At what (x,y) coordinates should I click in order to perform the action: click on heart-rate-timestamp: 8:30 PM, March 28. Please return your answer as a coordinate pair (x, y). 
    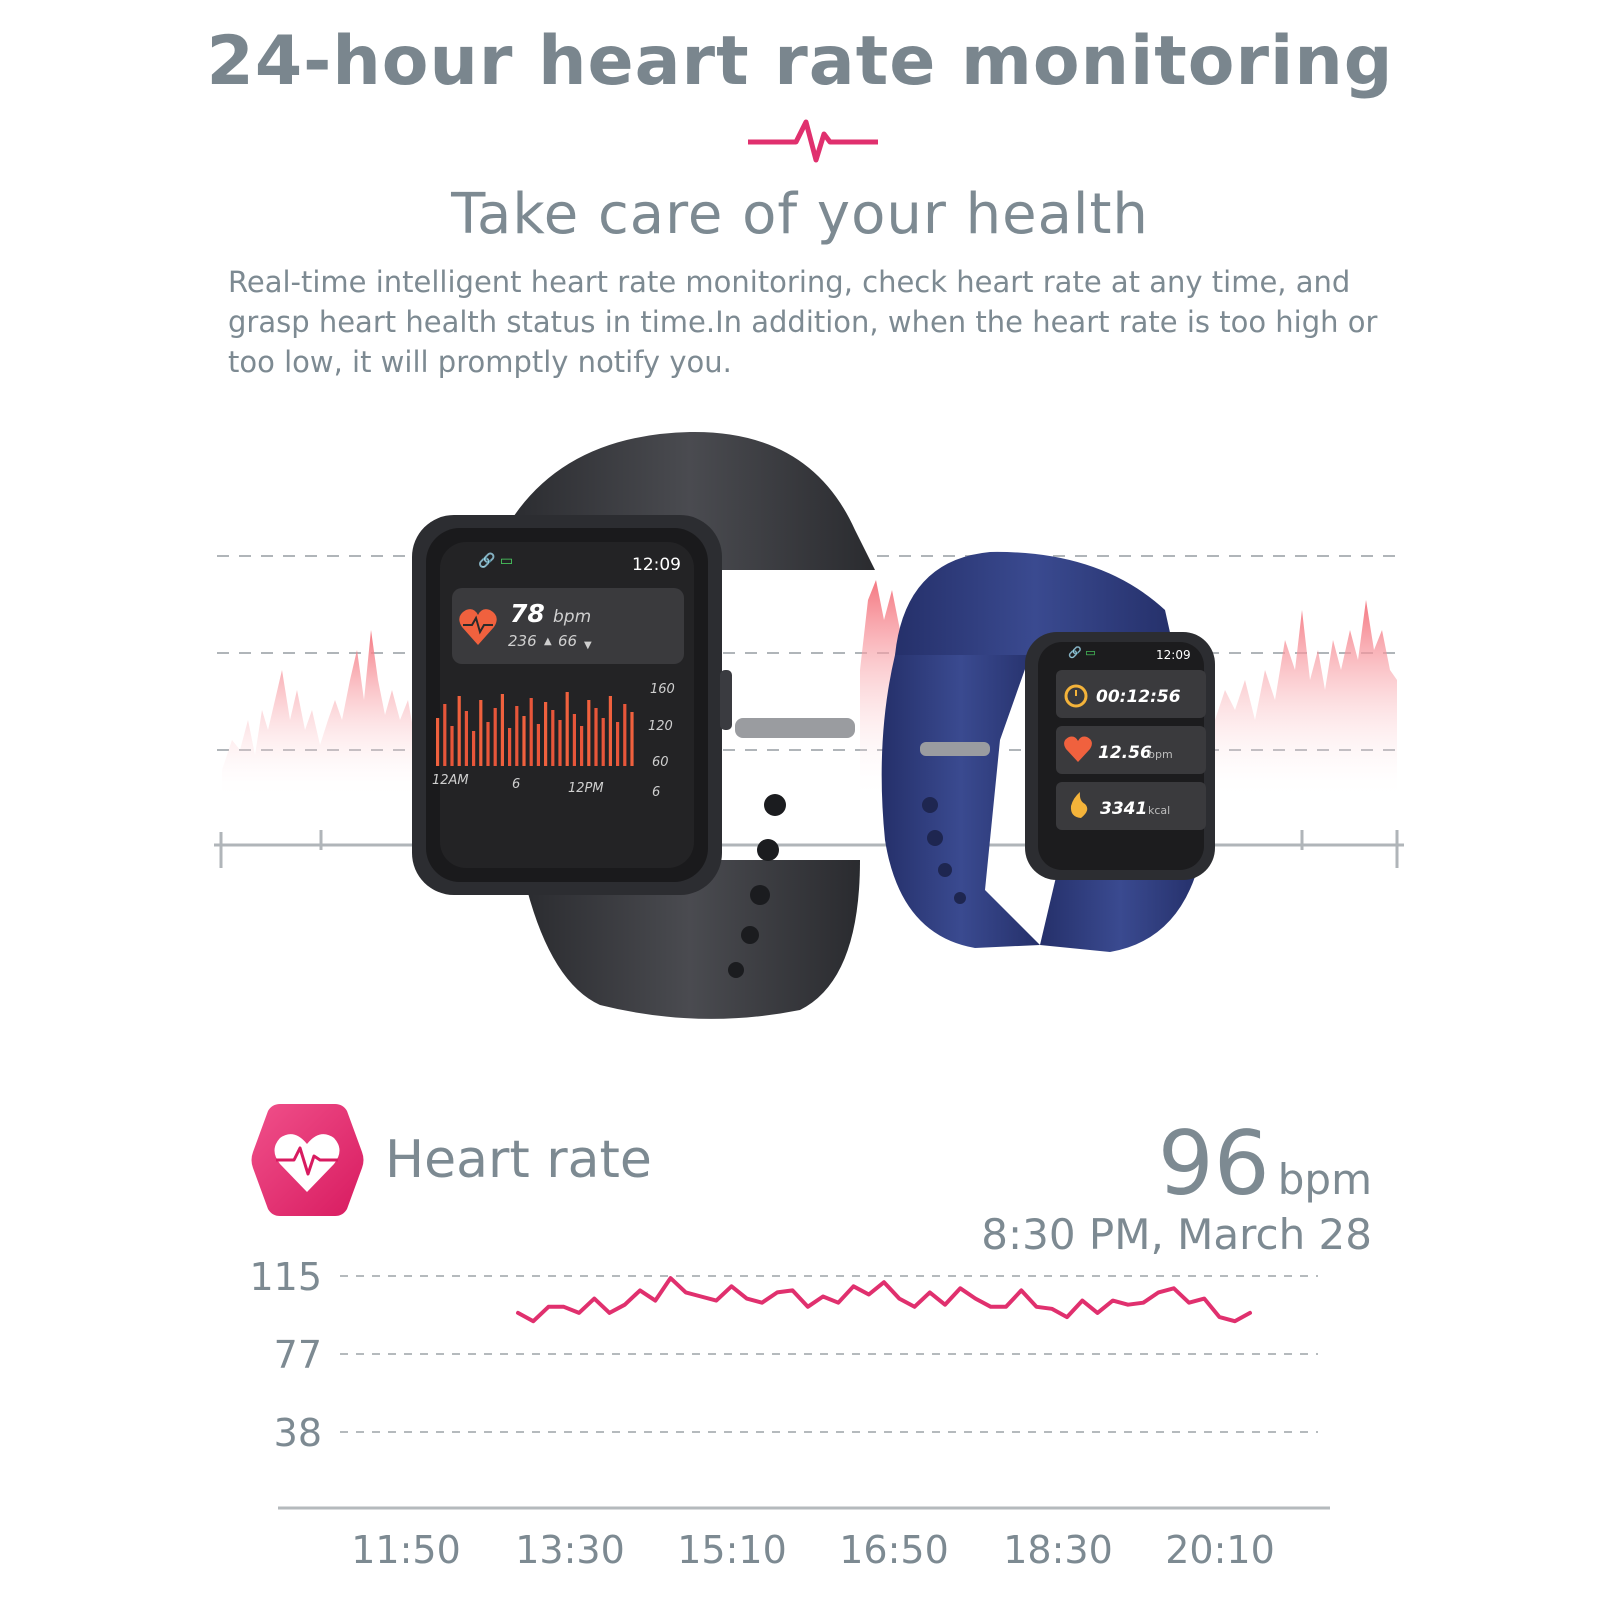
    Looking at the image, I should click on (1176, 1234).